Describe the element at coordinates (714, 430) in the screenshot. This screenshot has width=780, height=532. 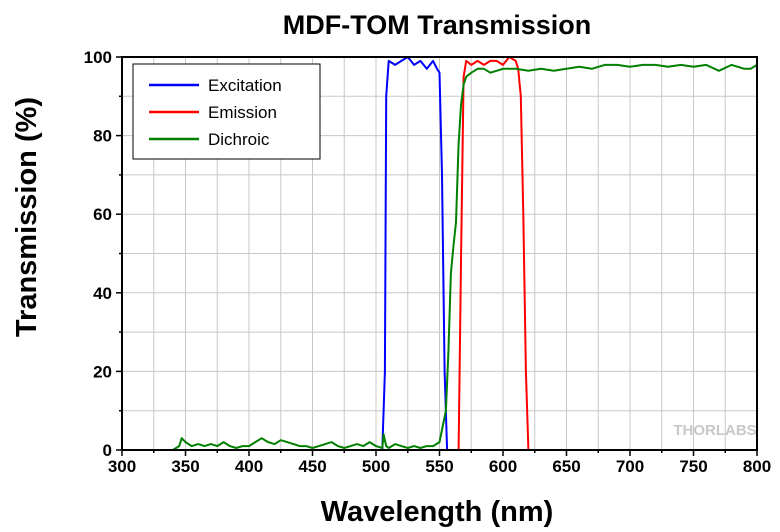
I see `thorlabs-watermark: THORLABS` at that location.